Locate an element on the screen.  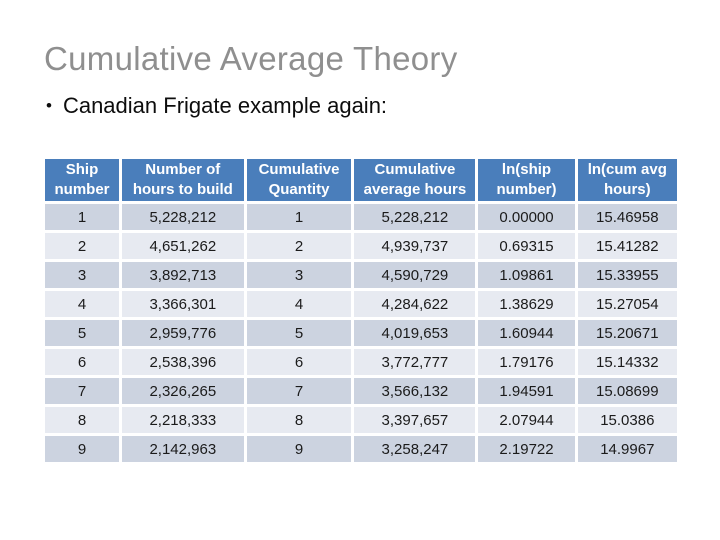
table-row: 2 4,651,262 2 4,939,737 0.69315 15.41282 is located at coordinates (361, 246).